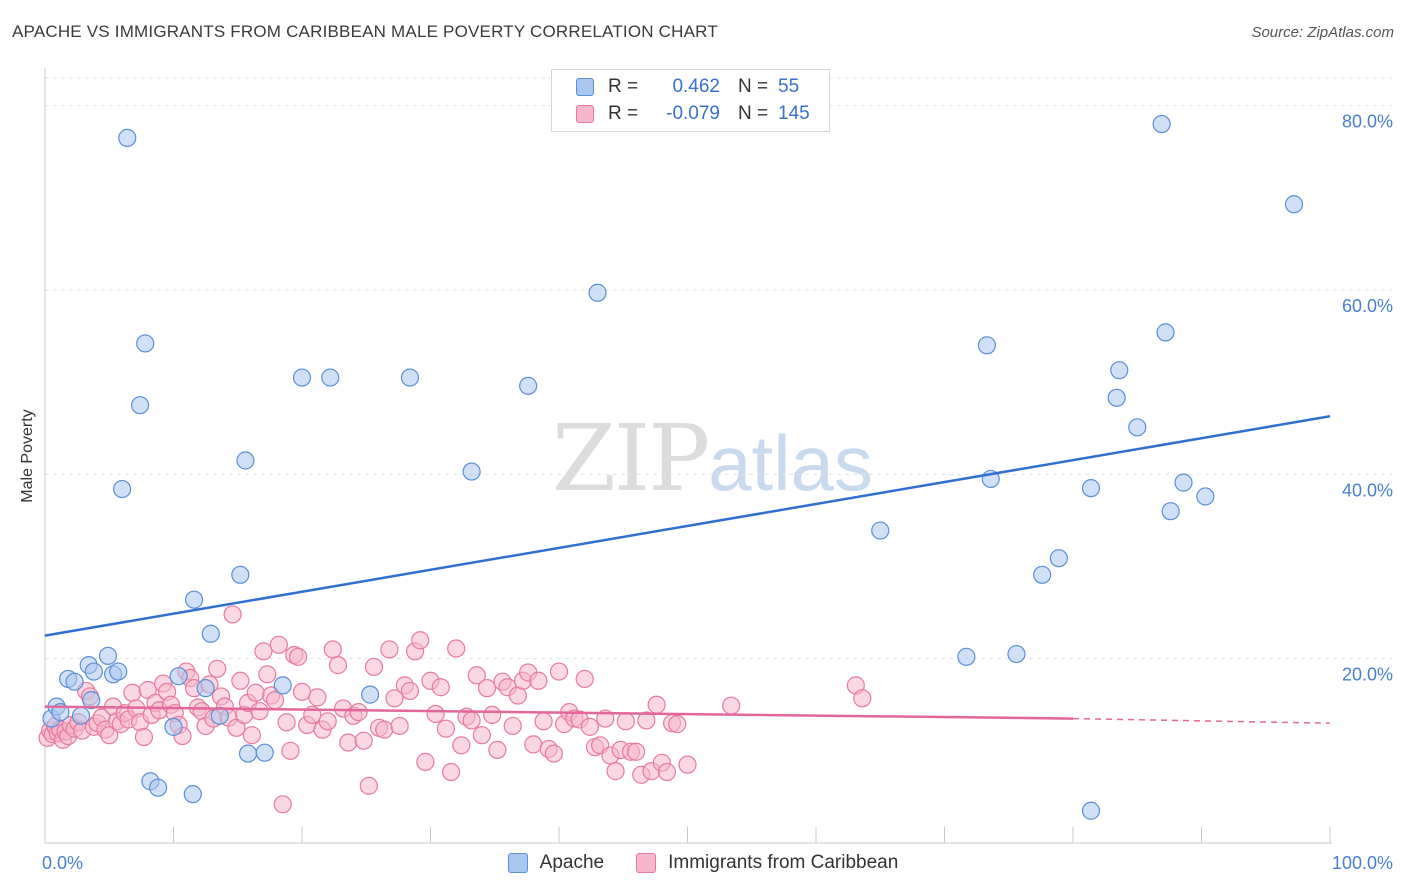 The height and width of the screenshot is (892, 1406). Describe the element at coordinates (585, 87) in the screenshot. I see `apache-swatch` at that location.